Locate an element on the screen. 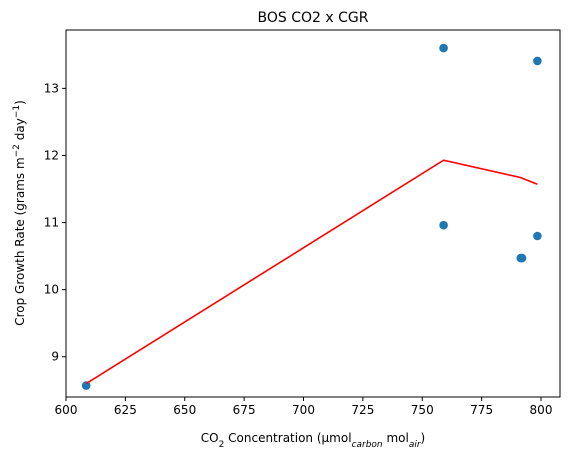  x-tick-label: 725 is located at coordinates (362, 410).